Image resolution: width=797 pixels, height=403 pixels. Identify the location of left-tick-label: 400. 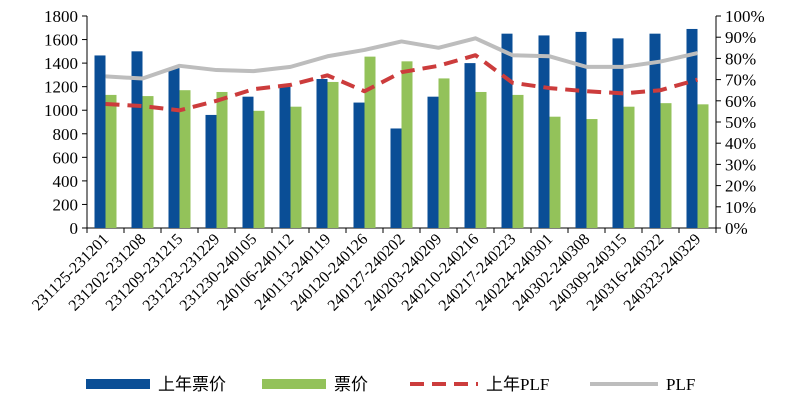
(66, 181).